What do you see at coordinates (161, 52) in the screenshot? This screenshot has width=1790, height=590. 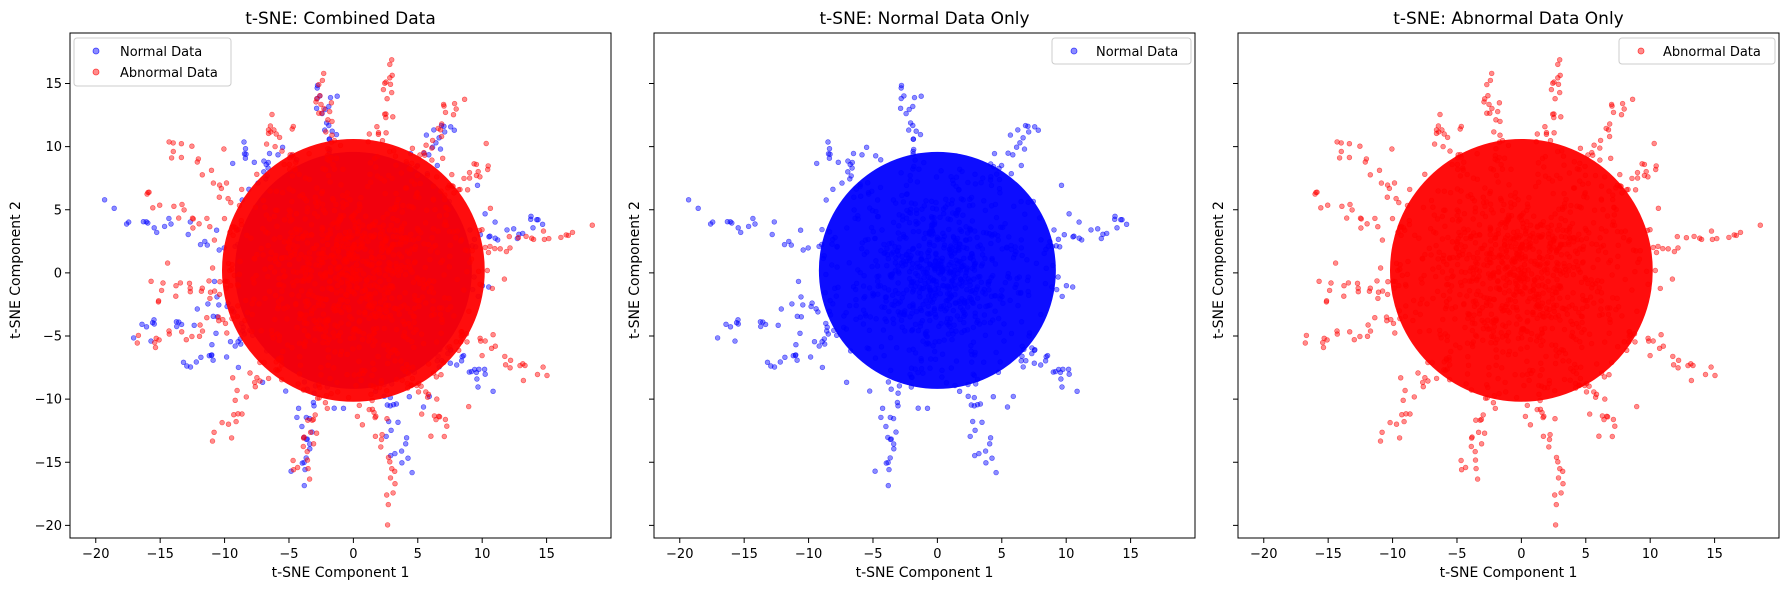 I see `legend-label-normal: Normal Data` at bounding box center [161, 52].